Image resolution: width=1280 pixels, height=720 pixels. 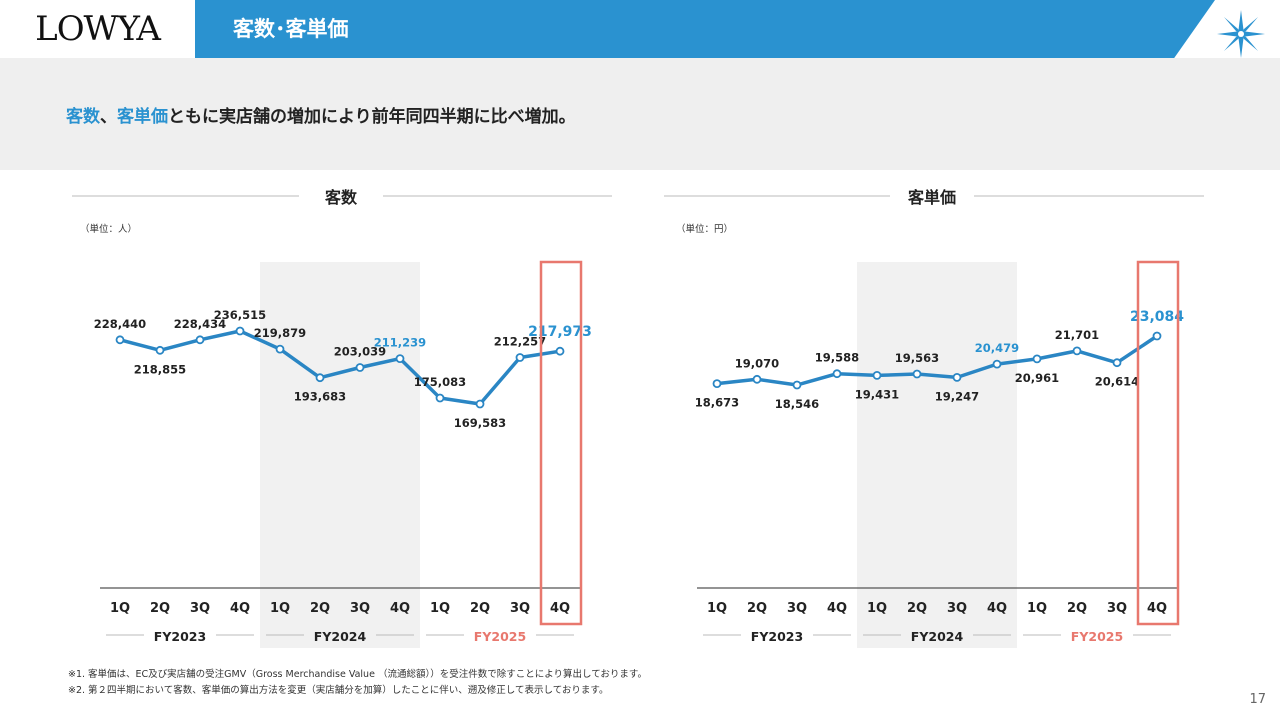 What do you see at coordinates (480, 423) in the screenshot?
I see `customers-data-label: 169,583` at bounding box center [480, 423].